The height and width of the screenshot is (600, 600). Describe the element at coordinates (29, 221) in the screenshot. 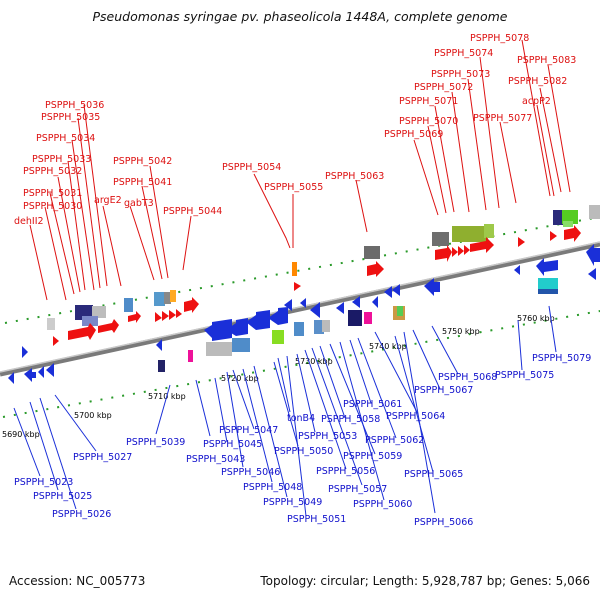

I see `gene-label: dehII2` at that location.